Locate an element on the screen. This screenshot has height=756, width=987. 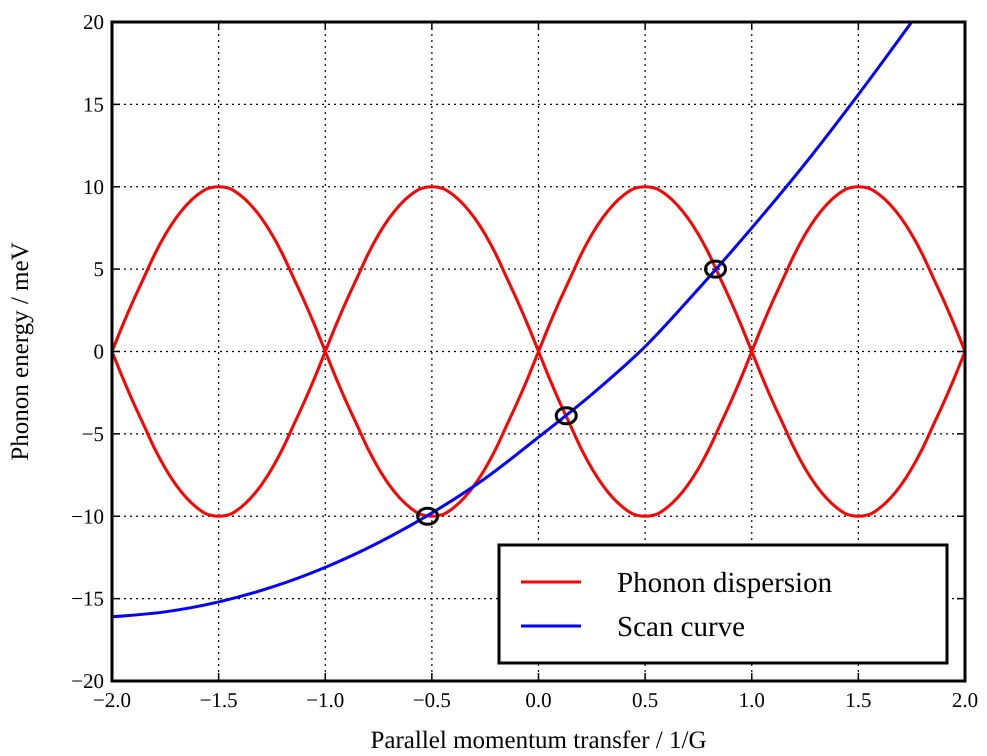
y-tick-label: −5 is located at coordinates (93, 434).